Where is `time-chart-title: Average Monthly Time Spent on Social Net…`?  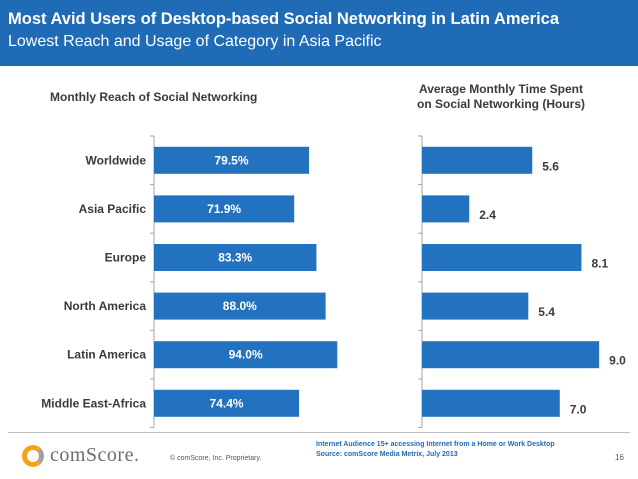
time-chart-title: Average Monthly Time Spent on Social Net… is located at coordinates (501, 97).